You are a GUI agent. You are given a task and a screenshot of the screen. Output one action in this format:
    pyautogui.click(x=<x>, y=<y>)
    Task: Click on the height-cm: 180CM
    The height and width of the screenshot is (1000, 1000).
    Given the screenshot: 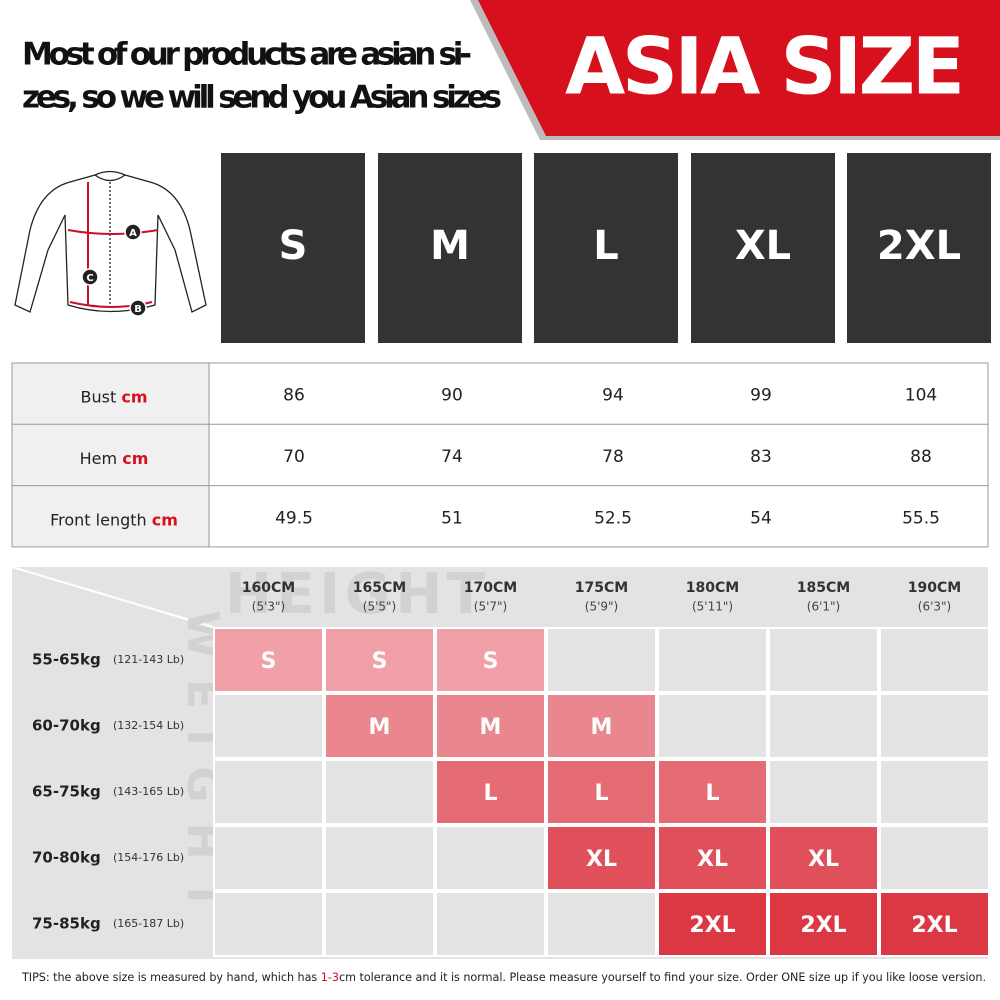 What is the action you would take?
    pyautogui.click(x=712, y=588)
    